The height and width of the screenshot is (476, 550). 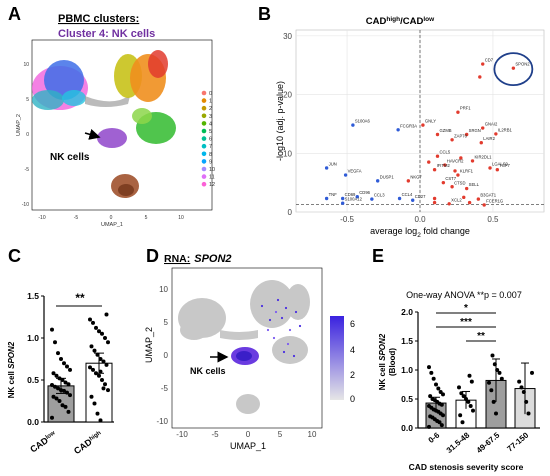 What do you see at coordinates (444, 165) in the screenshot?
I see `gene-label: IFITM2` at bounding box center [444, 165].